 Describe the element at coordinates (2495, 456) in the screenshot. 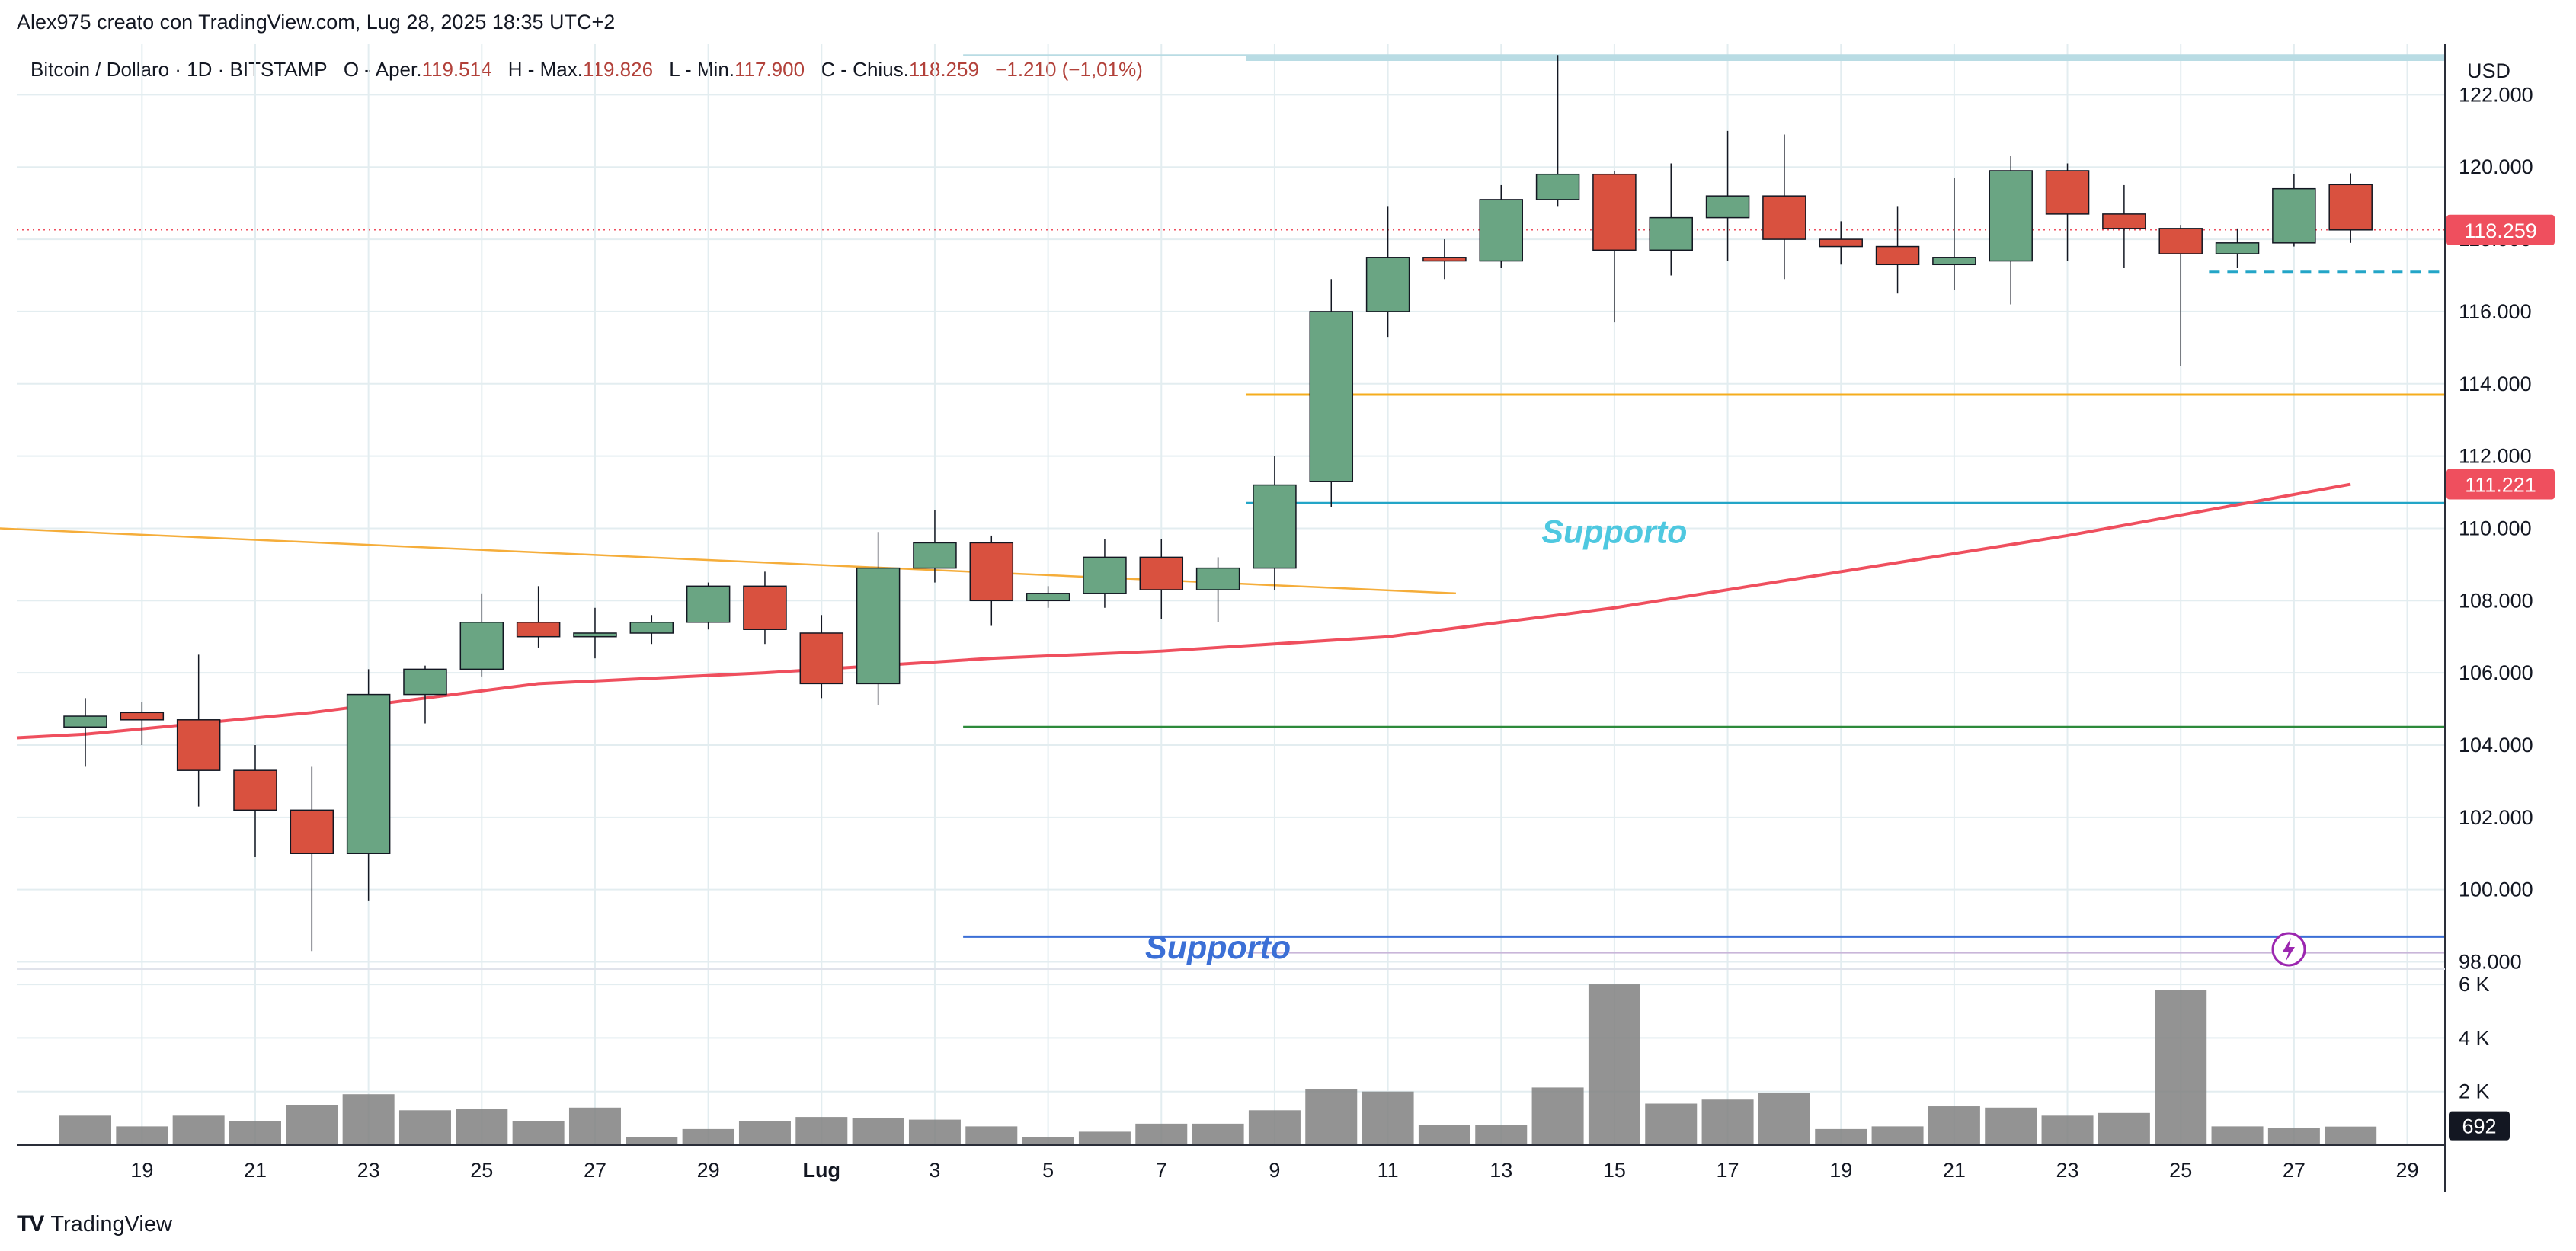

I see `y-tick-label: 112.000` at that location.